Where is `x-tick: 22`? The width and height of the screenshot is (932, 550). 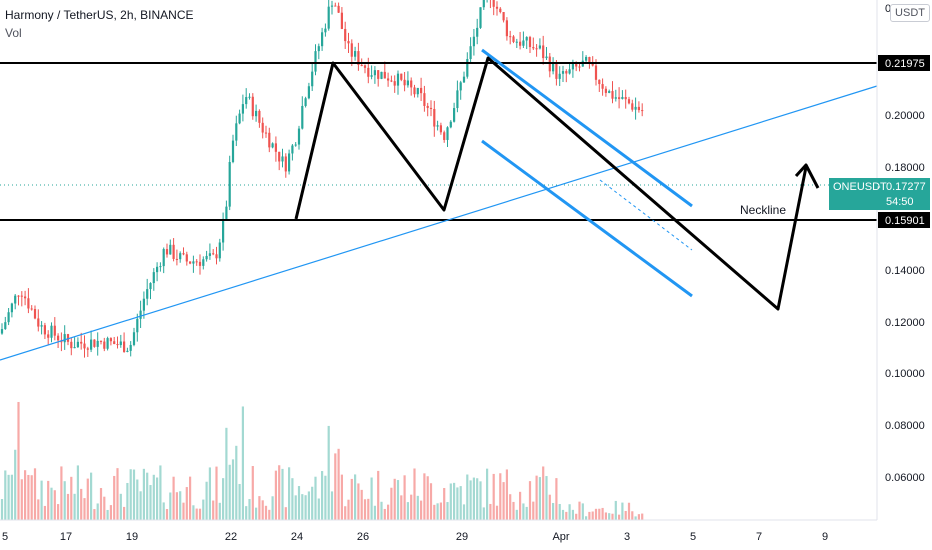
x-tick: 22 is located at coordinates (231, 537).